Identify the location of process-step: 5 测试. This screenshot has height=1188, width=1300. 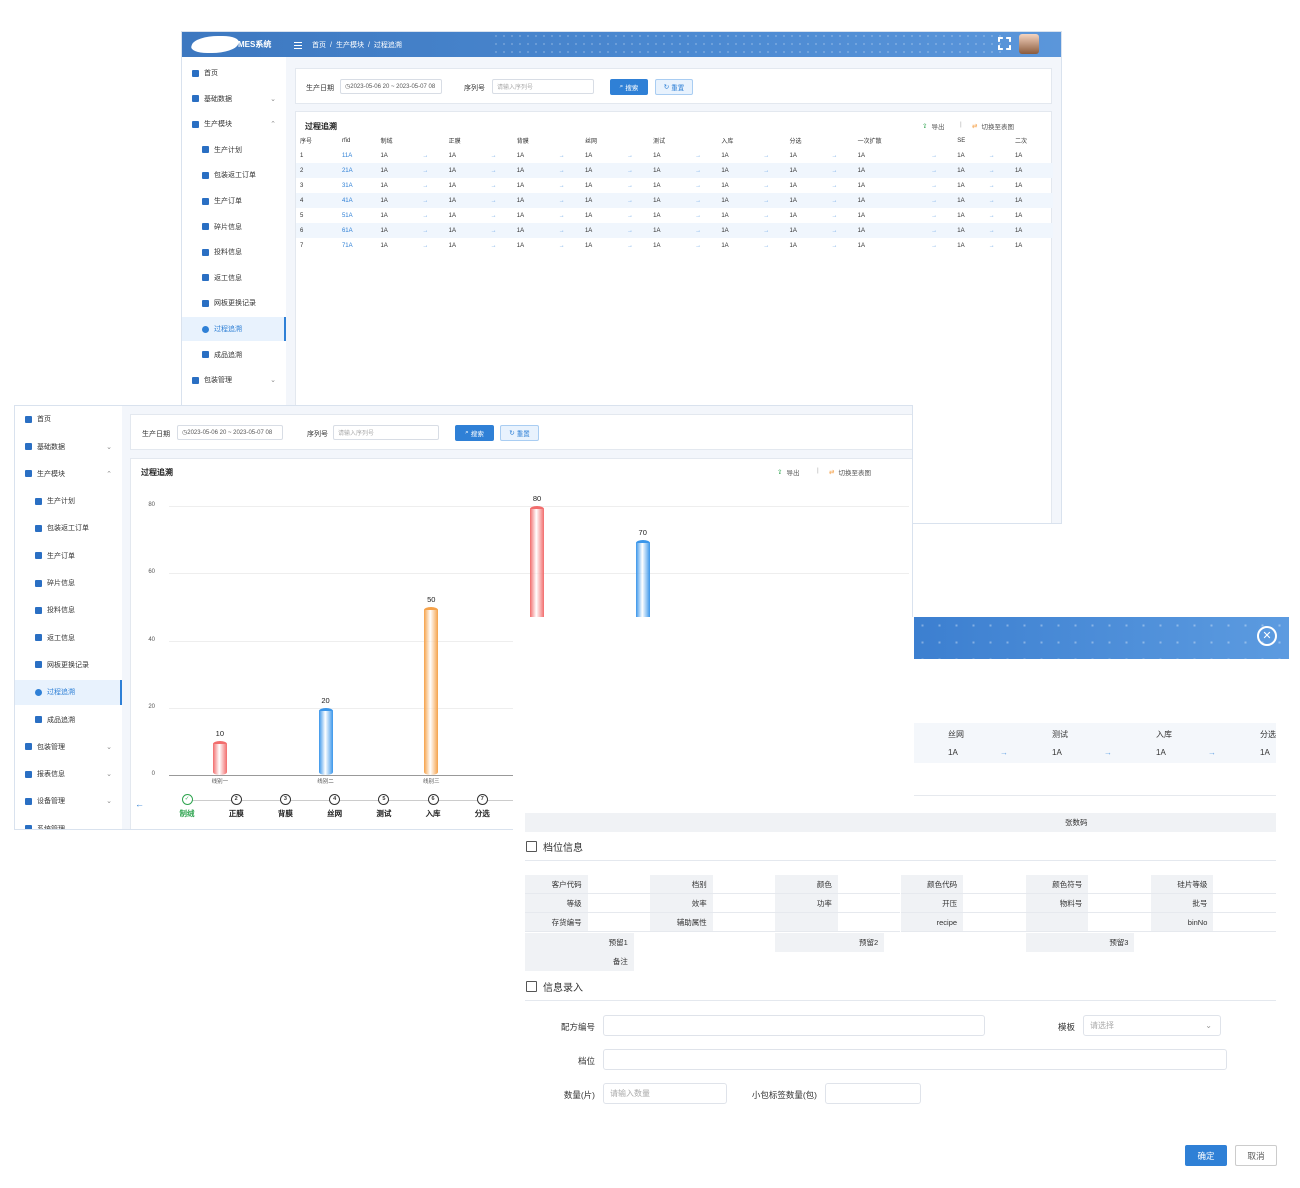
(384, 806).